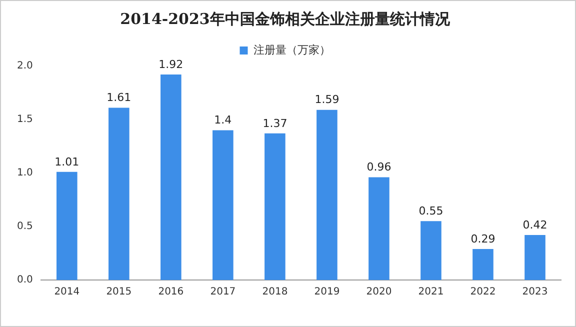  Describe the element at coordinates (483, 292) in the screenshot. I see `x-tick-label: 2022` at that location.